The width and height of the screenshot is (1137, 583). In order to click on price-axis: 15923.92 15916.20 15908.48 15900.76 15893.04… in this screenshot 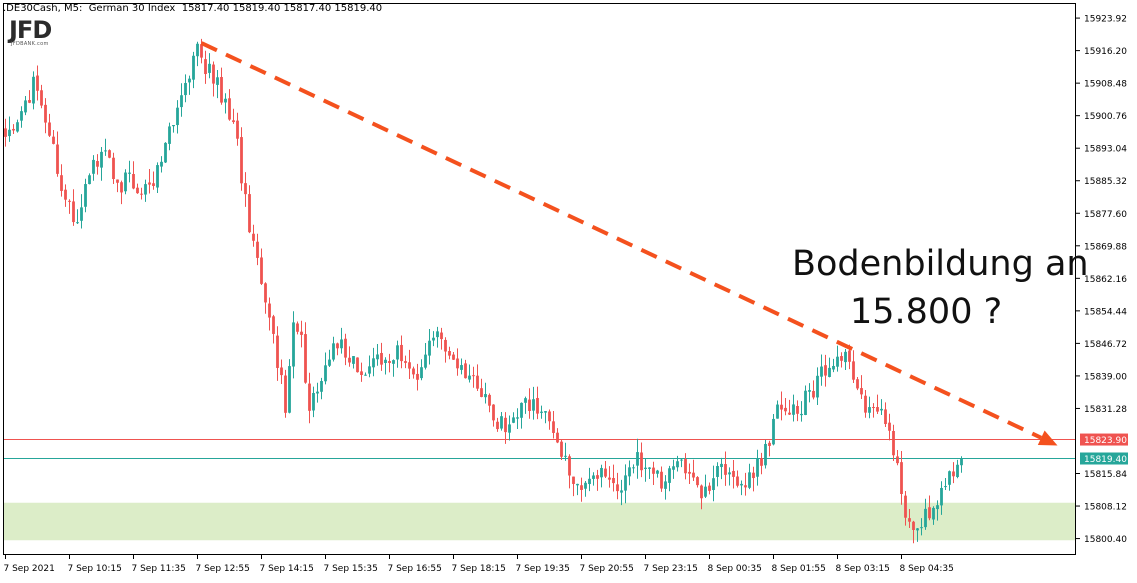, I will do `click(1102, 280)`.